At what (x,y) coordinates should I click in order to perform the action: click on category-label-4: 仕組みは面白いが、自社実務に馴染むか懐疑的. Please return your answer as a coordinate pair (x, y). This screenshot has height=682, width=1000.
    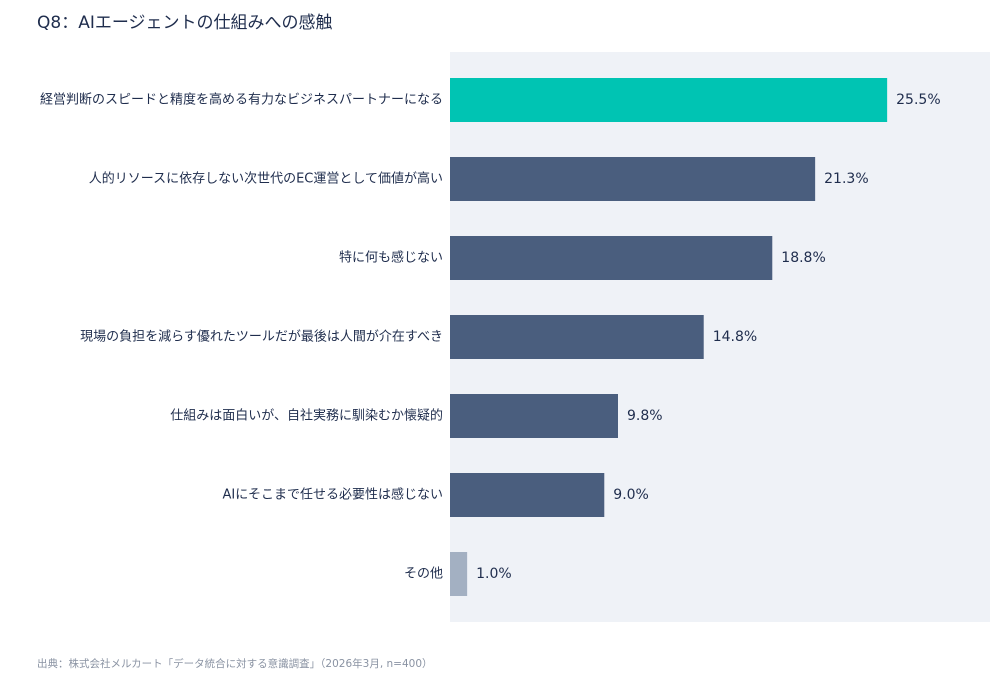
    Looking at the image, I should click on (306, 416).